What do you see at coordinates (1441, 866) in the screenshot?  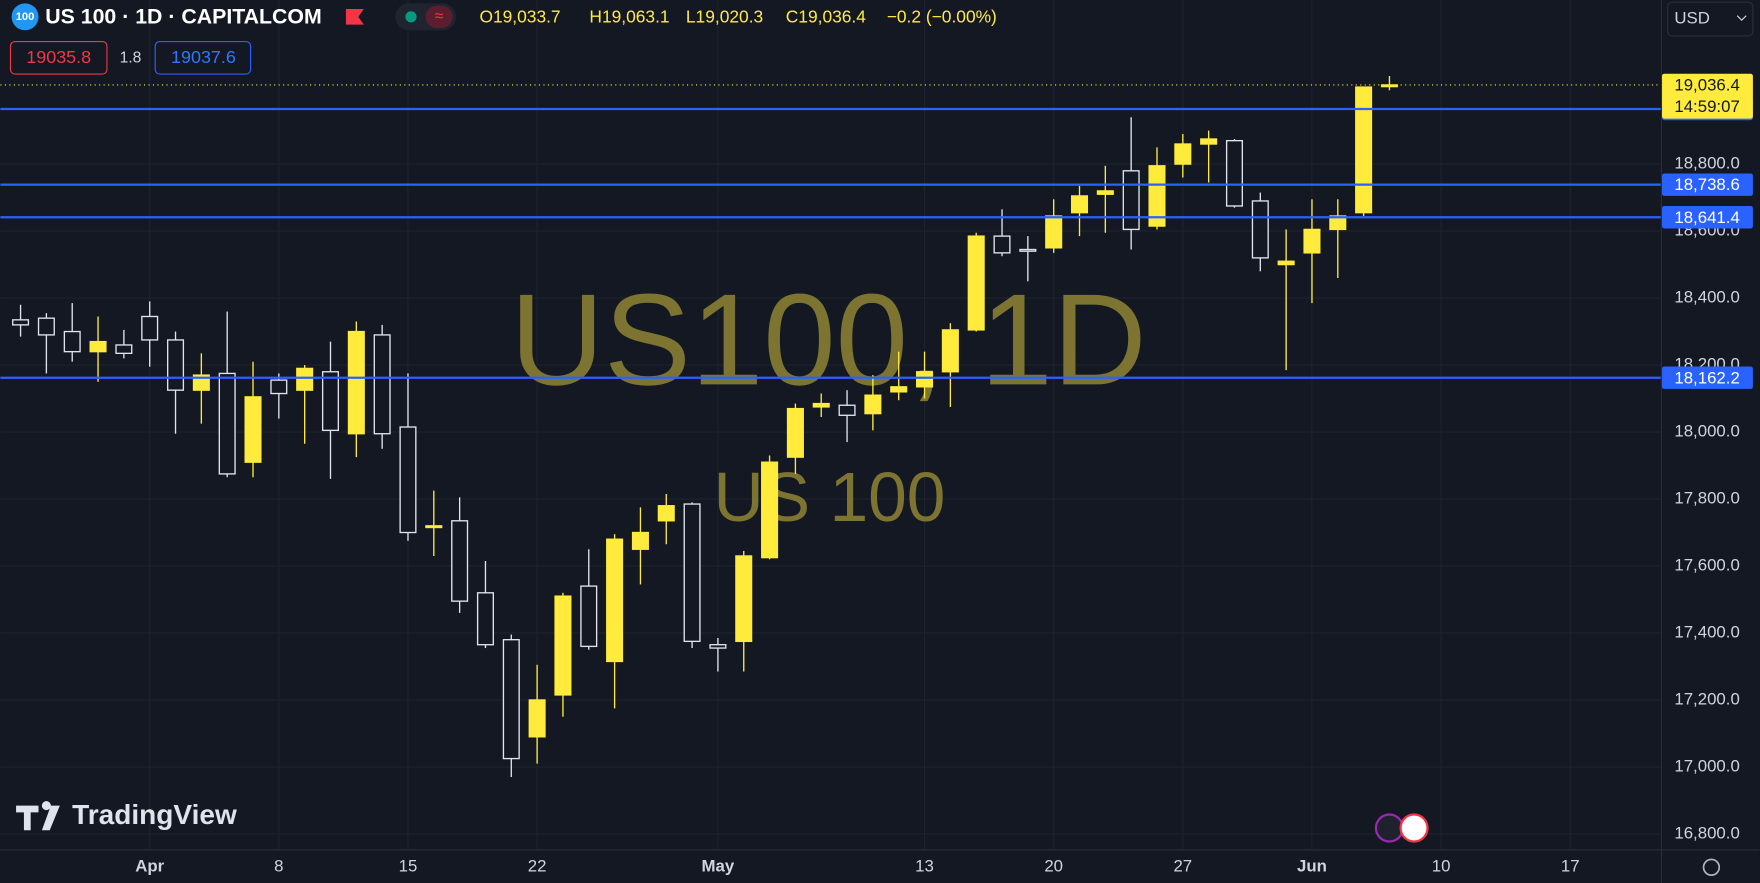 I see `x-tick-label: 10` at bounding box center [1441, 866].